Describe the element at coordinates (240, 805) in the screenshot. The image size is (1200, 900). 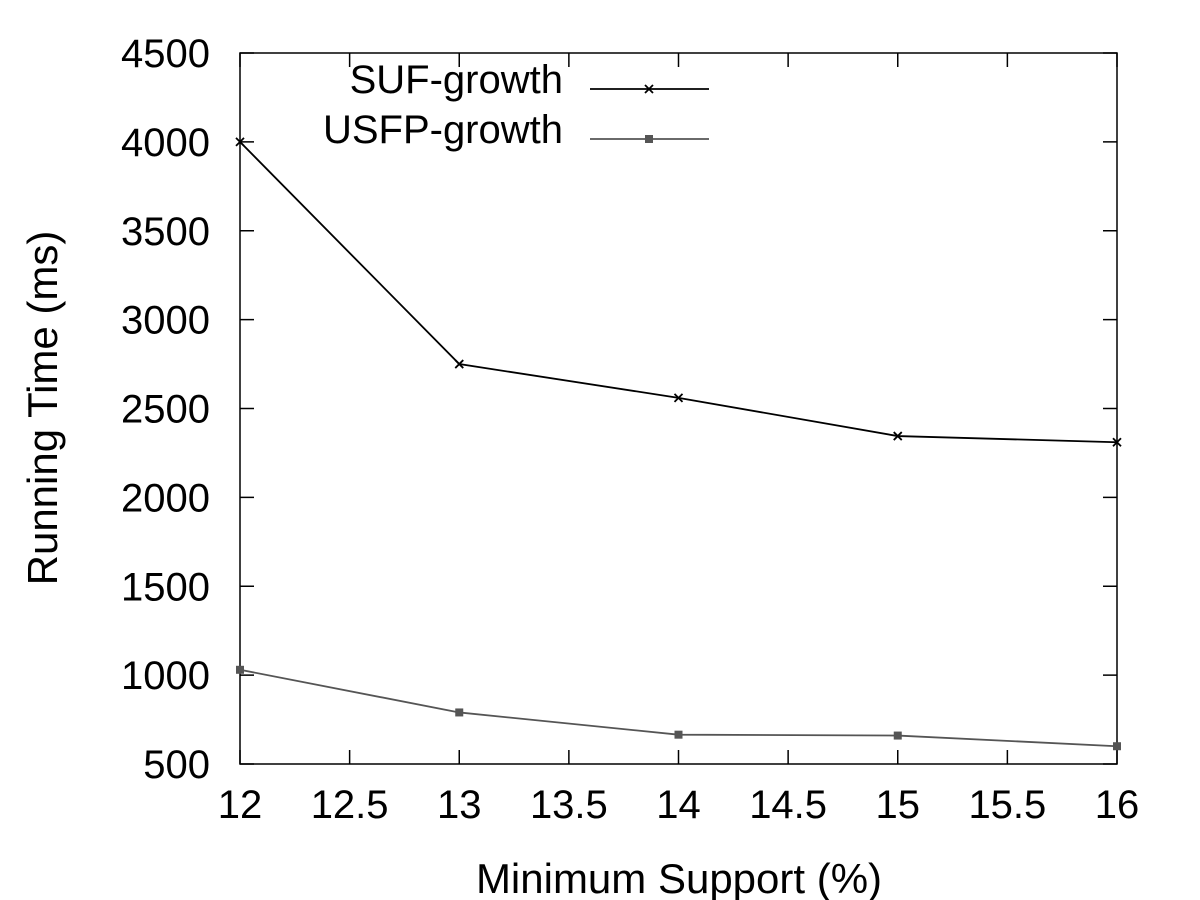
I see `x-tick-label: 12` at that location.